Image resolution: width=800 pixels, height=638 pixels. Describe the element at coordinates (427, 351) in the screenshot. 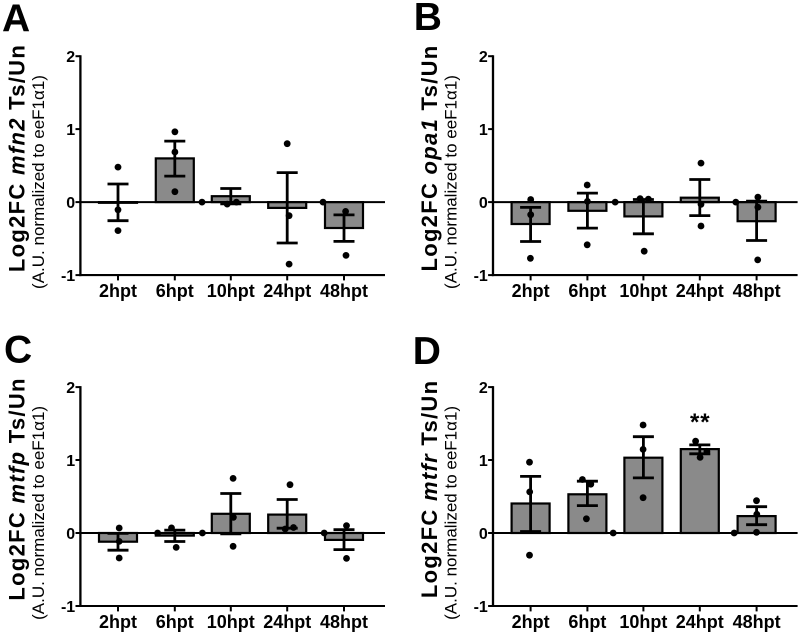

I see `svg-text: D` at that location.